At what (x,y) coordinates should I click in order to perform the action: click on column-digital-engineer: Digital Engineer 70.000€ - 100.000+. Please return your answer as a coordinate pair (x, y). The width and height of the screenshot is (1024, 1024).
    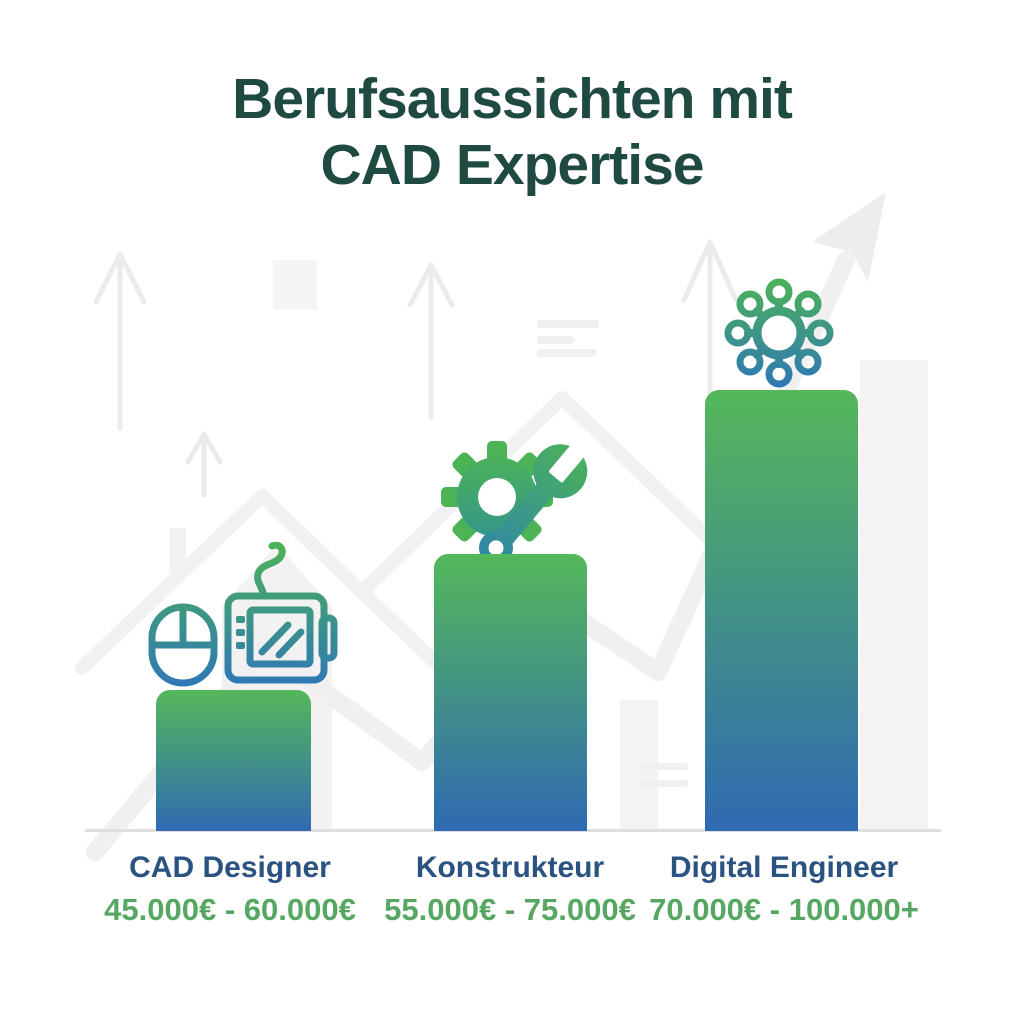
    Looking at the image, I should click on (784, 889).